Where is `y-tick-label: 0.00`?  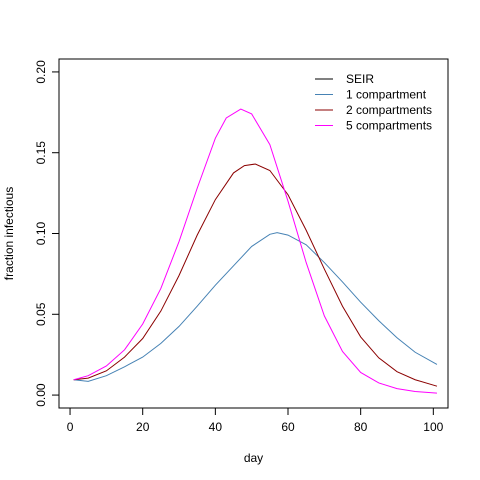 y-tick-label: 0.00 is located at coordinates (41, 395).